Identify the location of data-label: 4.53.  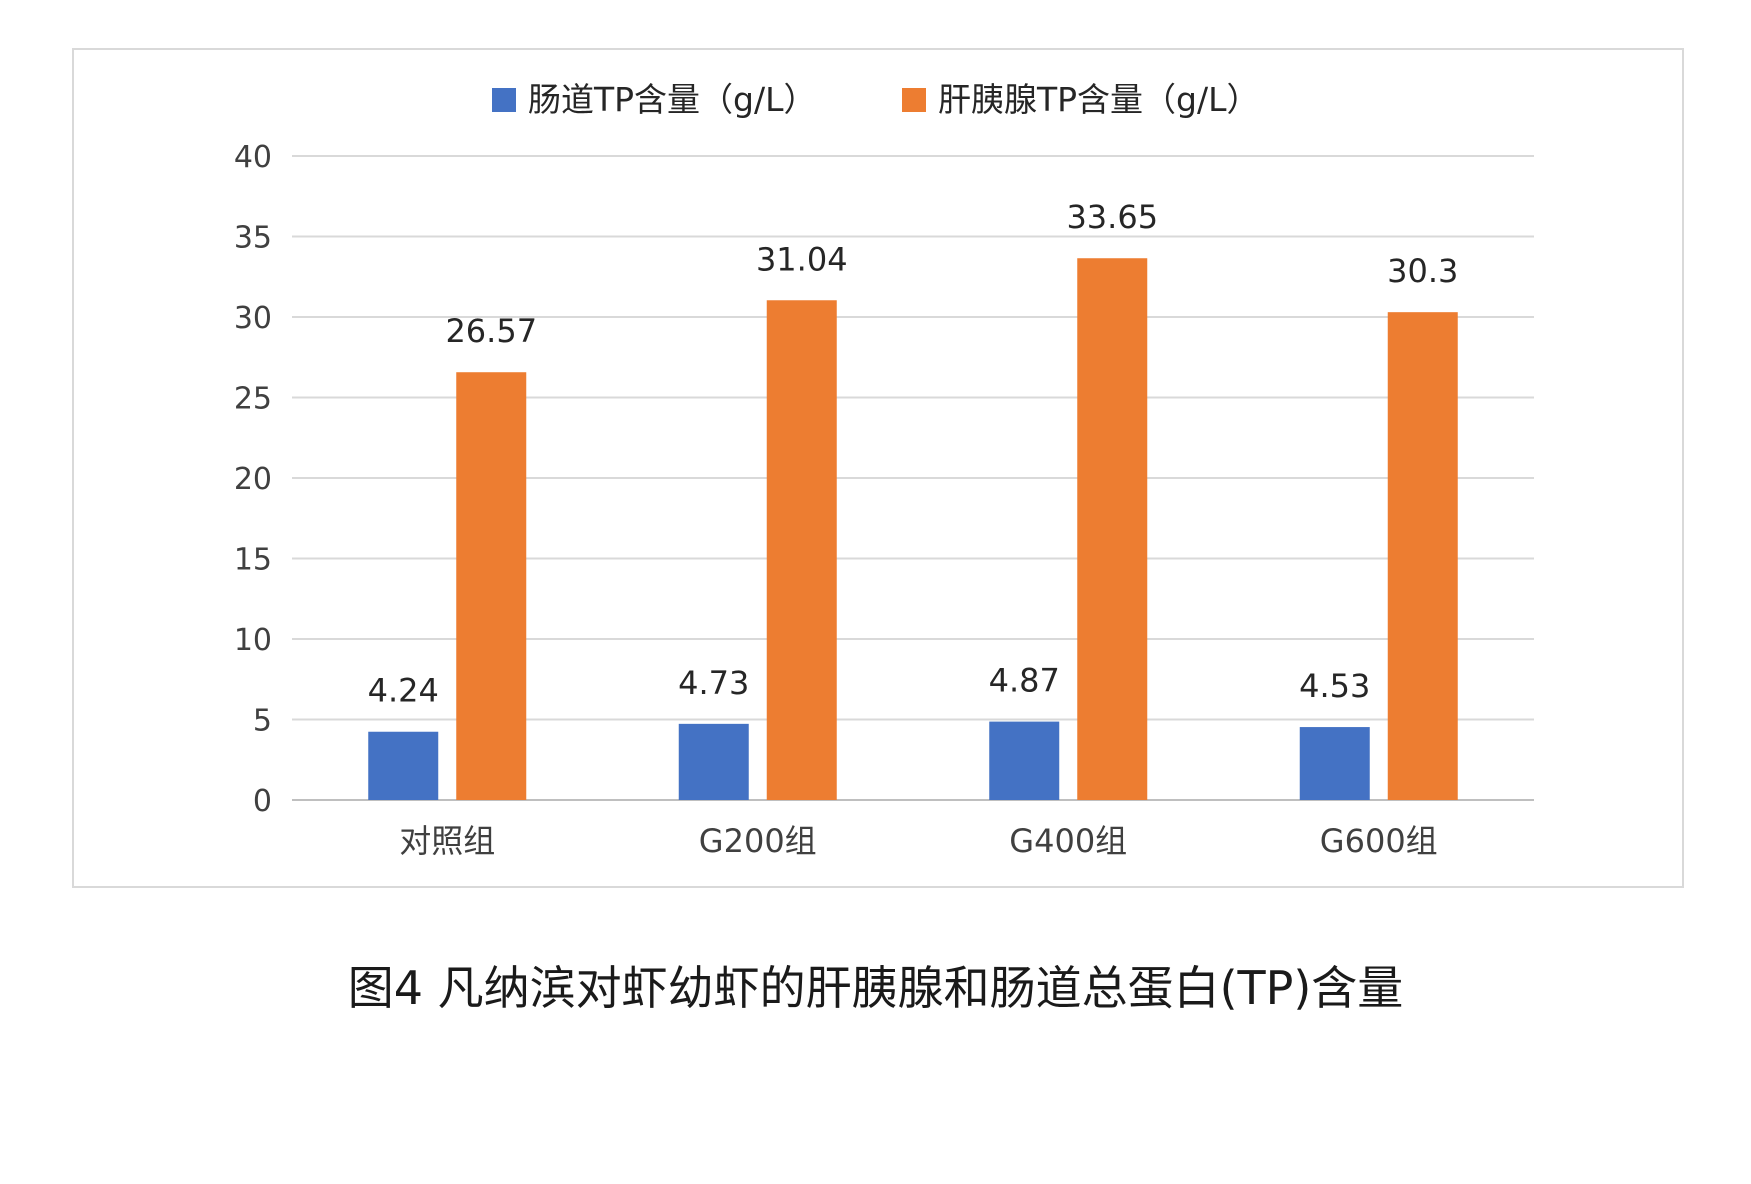
(1334, 686).